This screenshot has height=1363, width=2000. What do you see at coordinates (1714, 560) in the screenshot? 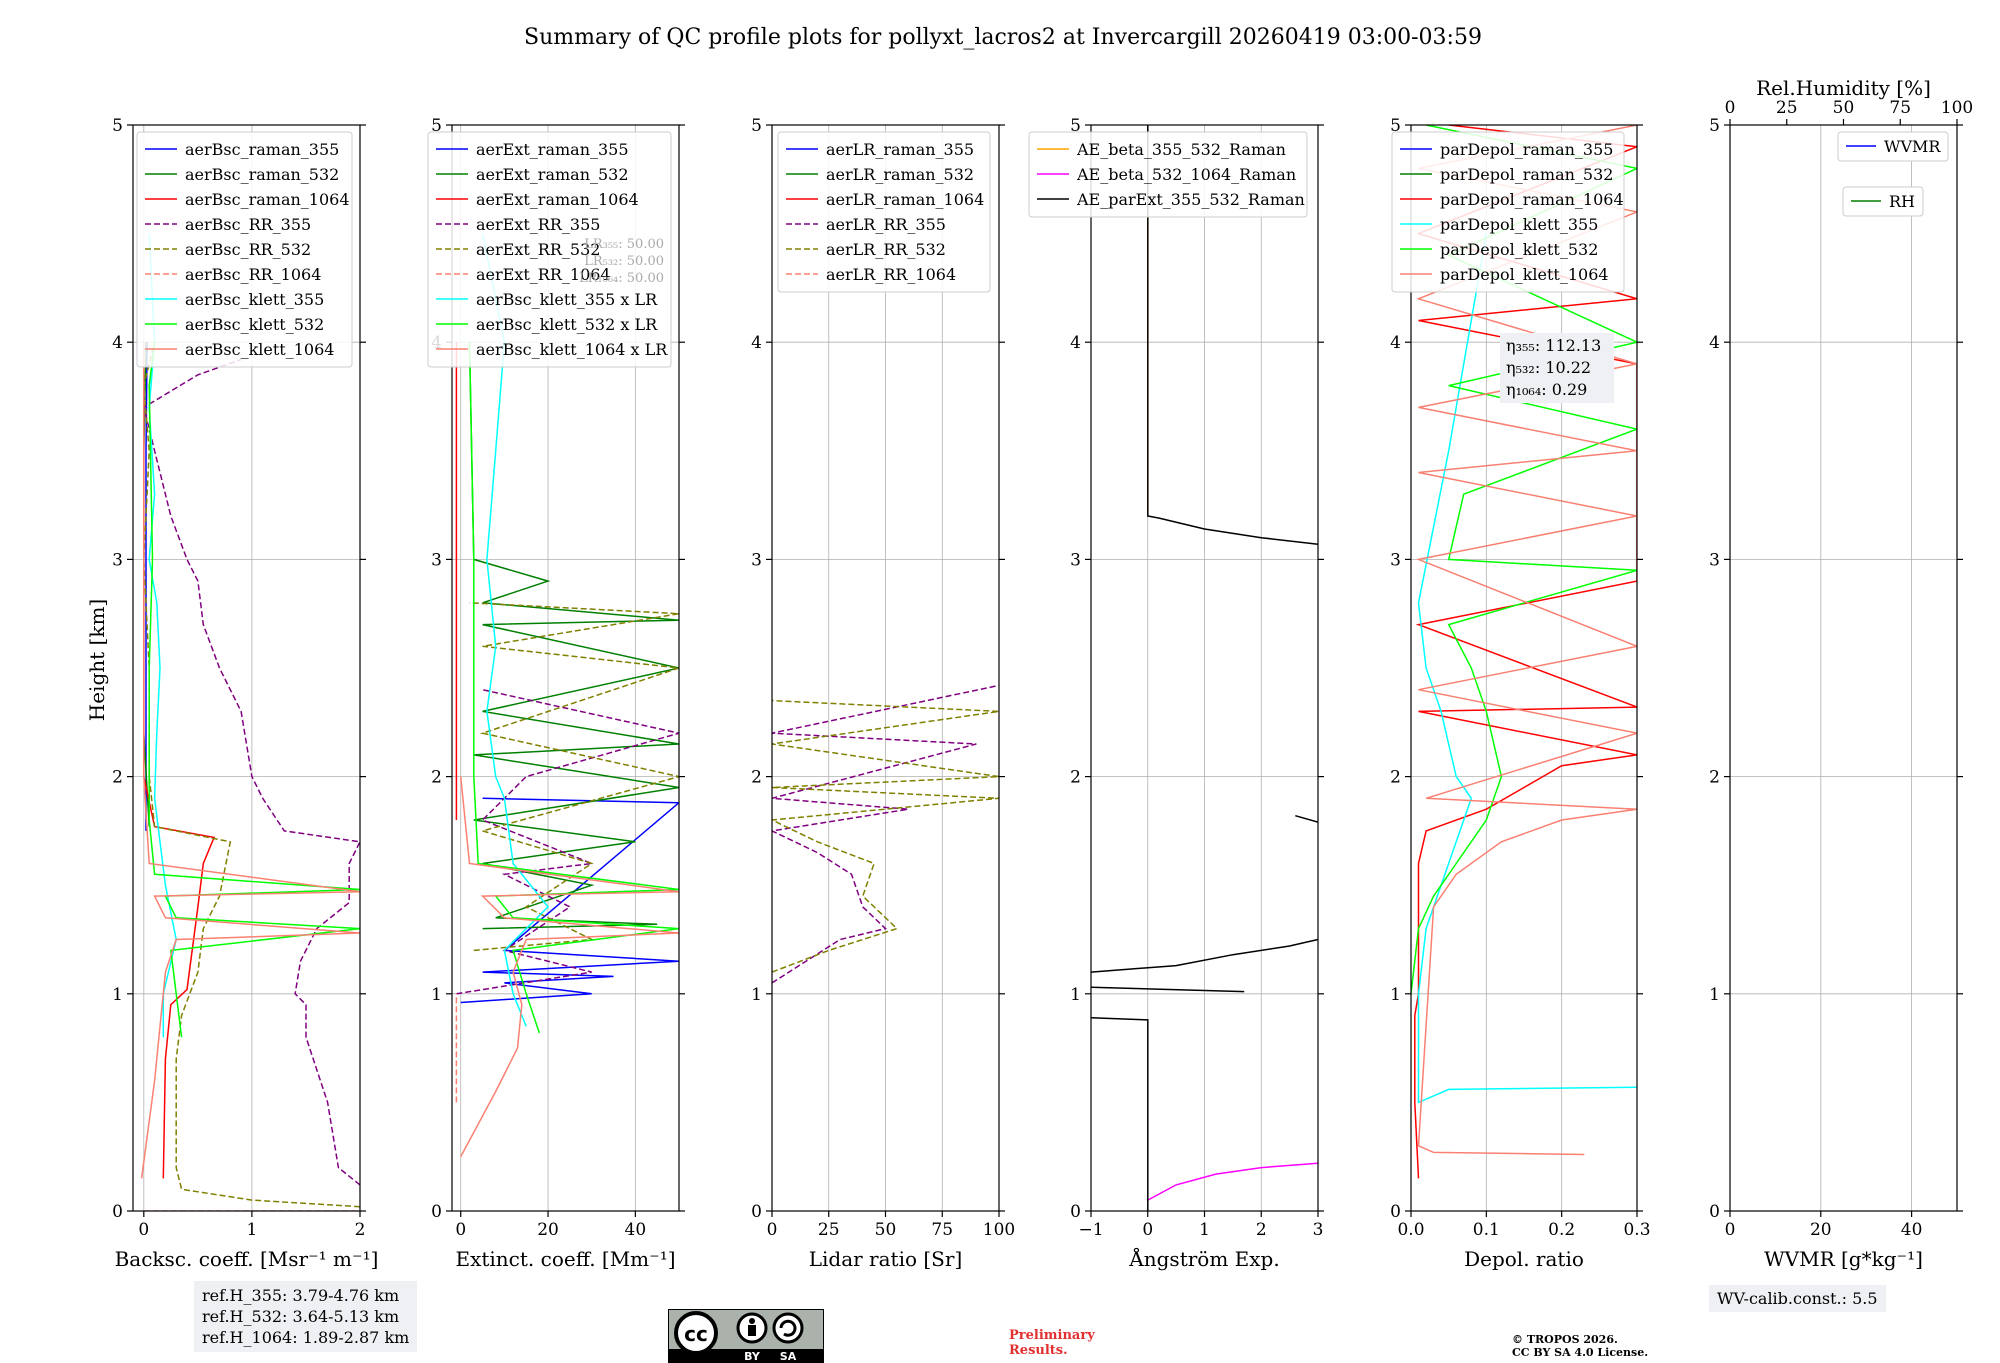
I see `y-tick-label: 3` at bounding box center [1714, 560].